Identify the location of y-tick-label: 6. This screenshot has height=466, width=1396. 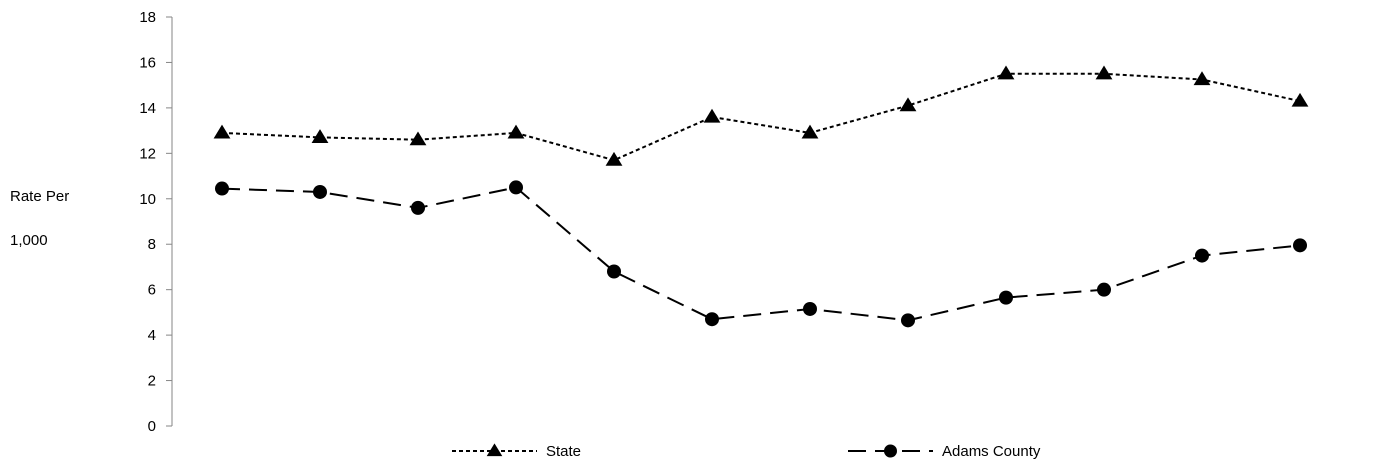
(152, 290).